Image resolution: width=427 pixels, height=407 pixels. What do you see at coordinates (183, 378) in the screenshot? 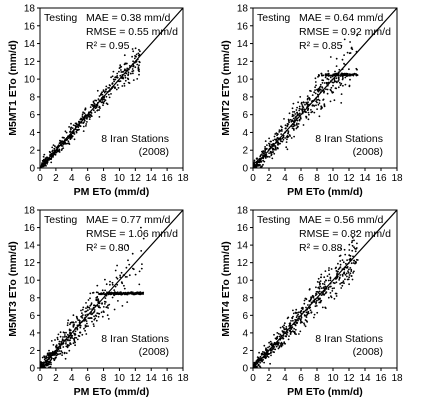
I see `x-tick-label: 18` at bounding box center [183, 378].